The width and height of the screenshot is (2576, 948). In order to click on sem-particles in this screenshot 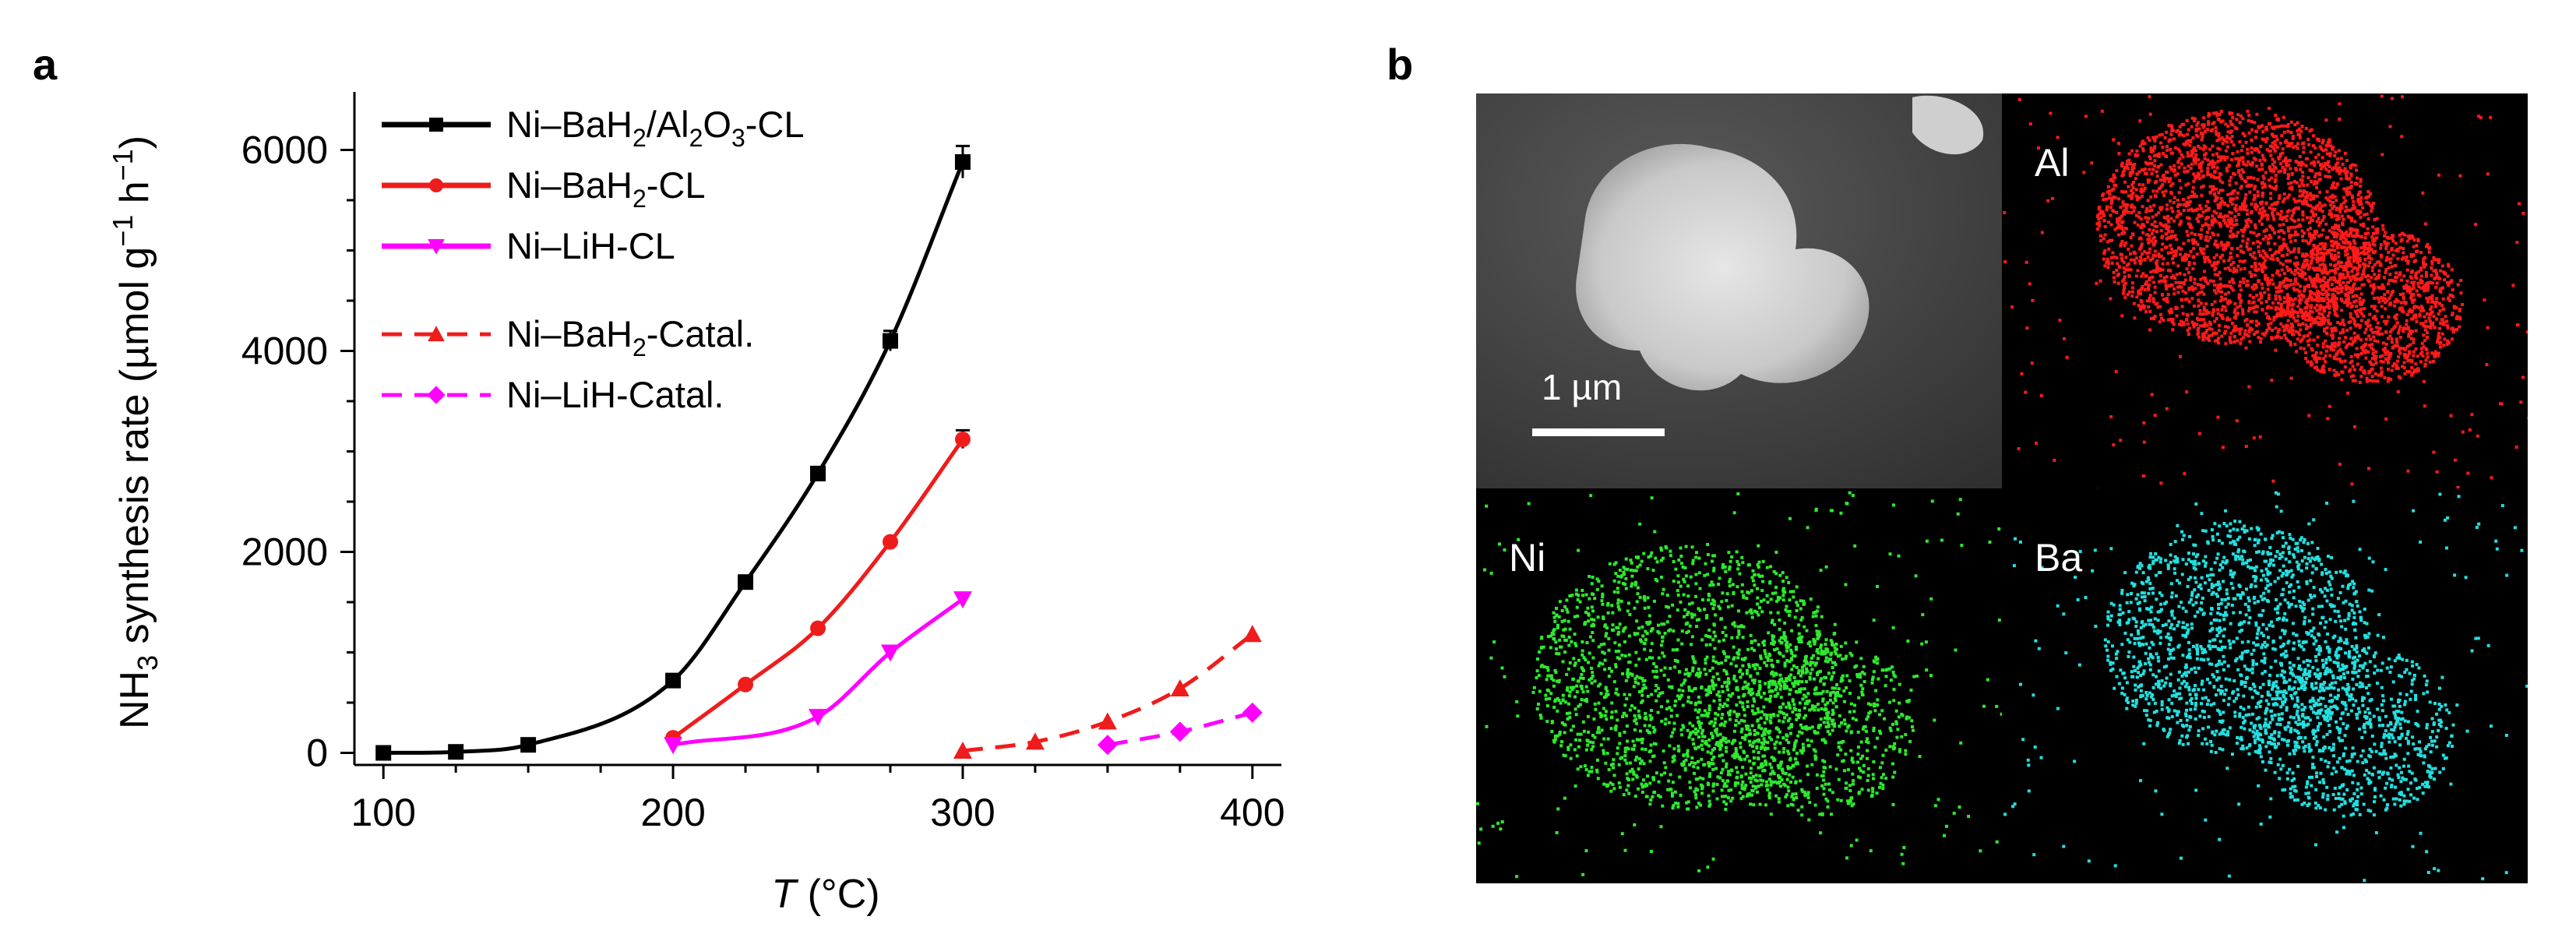, I will do `click(1739, 290)`.